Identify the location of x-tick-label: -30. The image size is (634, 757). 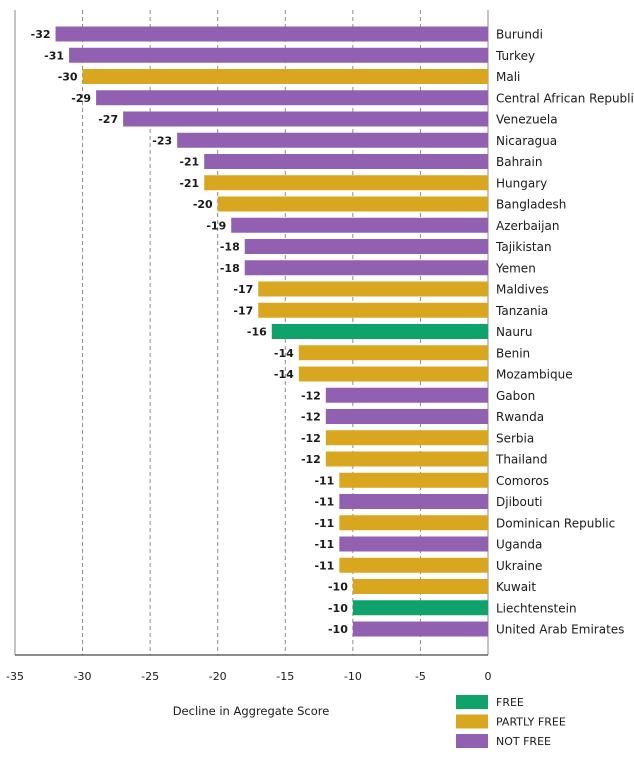
(83, 676).